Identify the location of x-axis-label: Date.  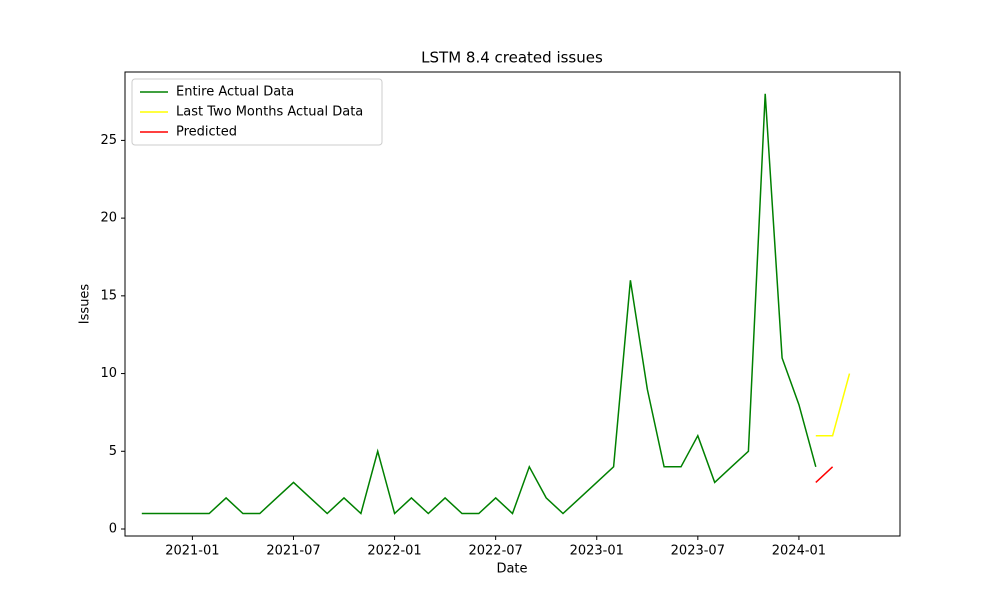
(511, 569).